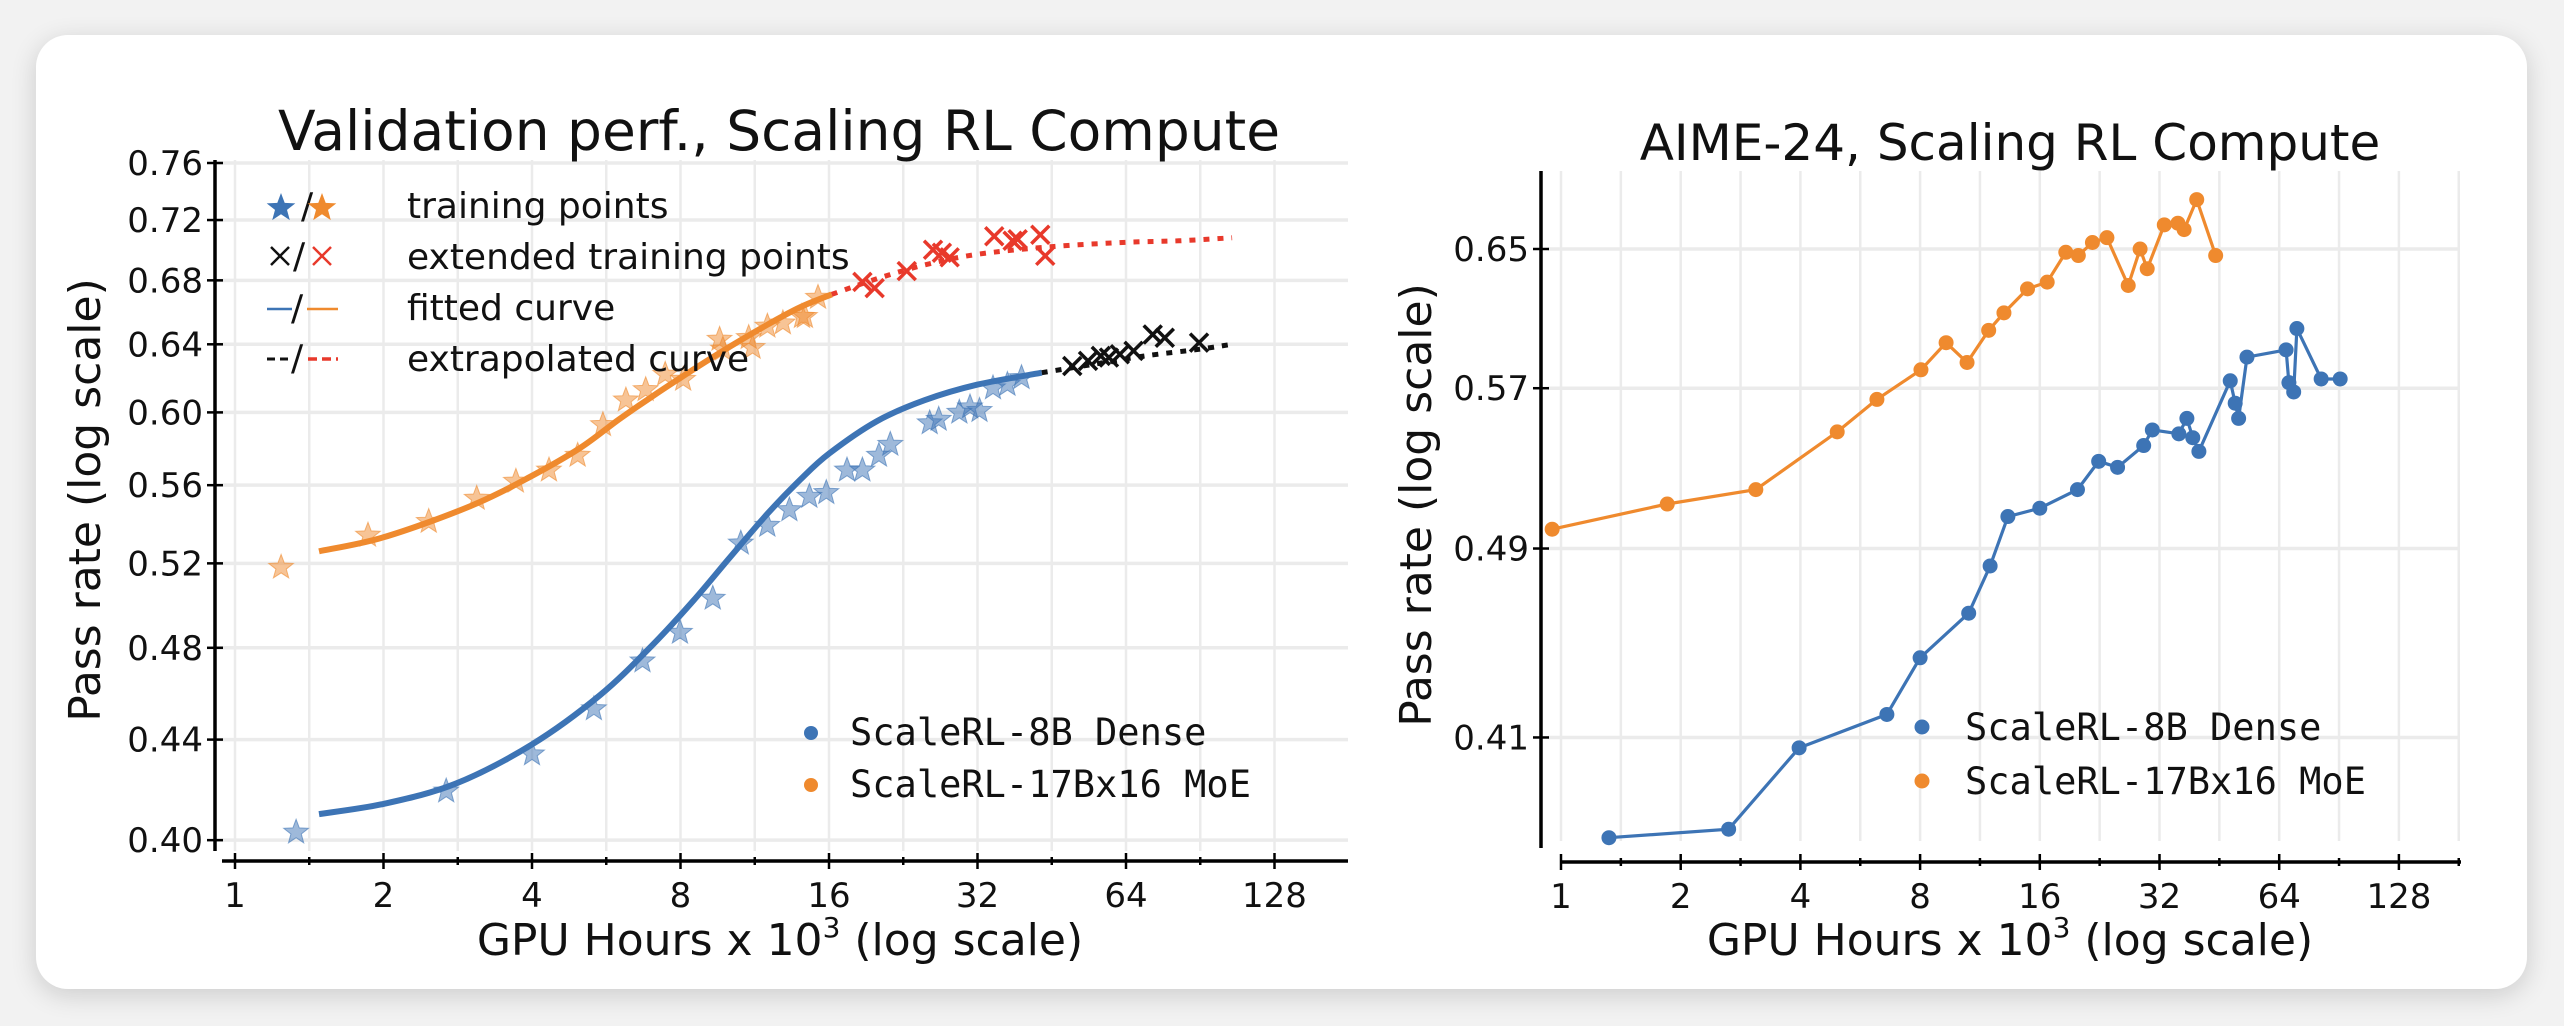 This screenshot has height=1026, width=2564. Describe the element at coordinates (650, 940) in the screenshot. I see `left-x-axis-title-main: GPU Hours x 10` at that location.